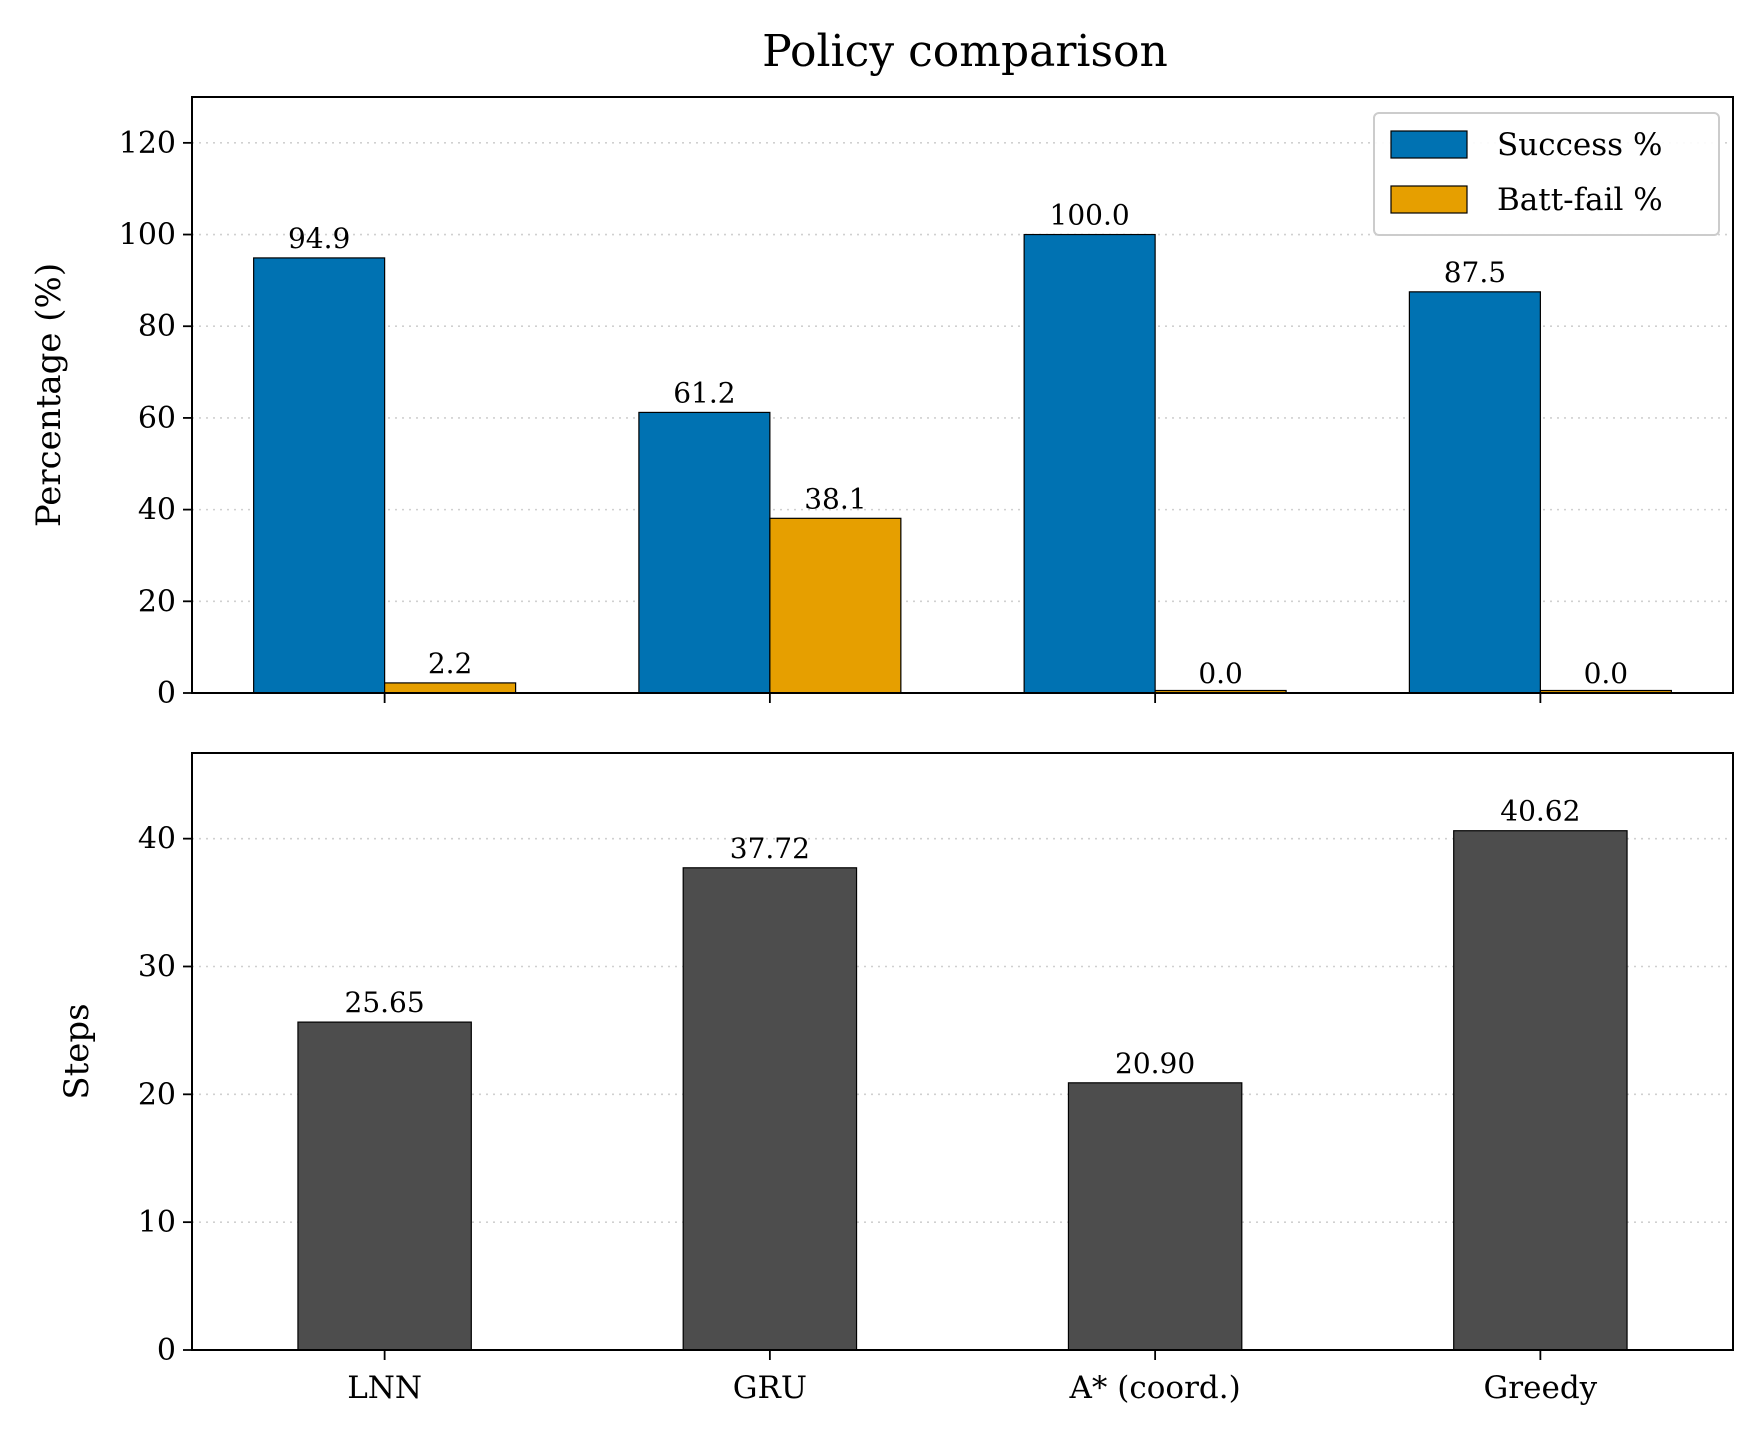  What do you see at coordinates (77, 1051) in the screenshot?
I see `y-axis-label: Steps` at bounding box center [77, 1051].